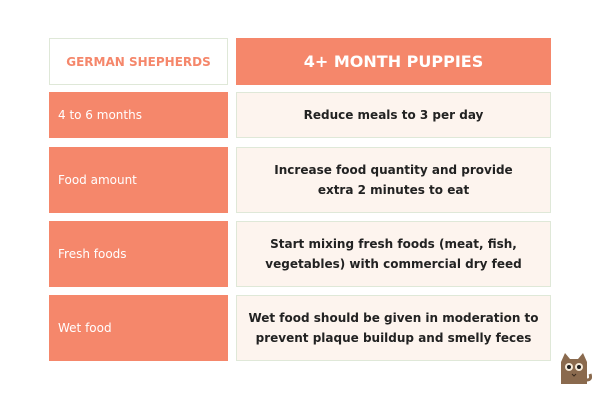  What do you see at coordinates (138, 254) in the screenshot?
I see `row-label: Fresh foods` at bounding box center [138, 254].